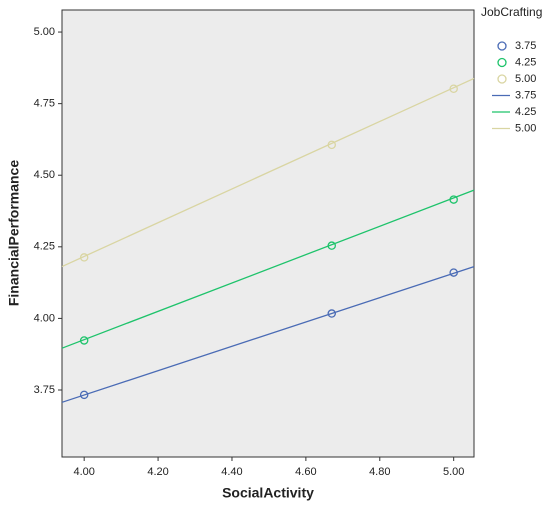 Image resolution: width=550 pixels, height=507 pixels. What do you see at coordinates (511, 12) in the screenshot?
I see `legend-title: JobCrafting` at bounding box center [511, 12].